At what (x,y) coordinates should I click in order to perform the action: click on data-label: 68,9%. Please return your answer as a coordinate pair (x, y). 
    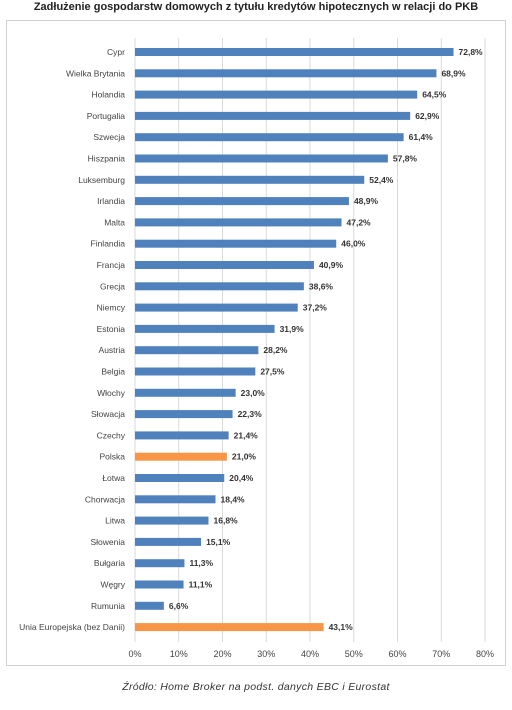
    Looking at the image, I should click on (453, 73).